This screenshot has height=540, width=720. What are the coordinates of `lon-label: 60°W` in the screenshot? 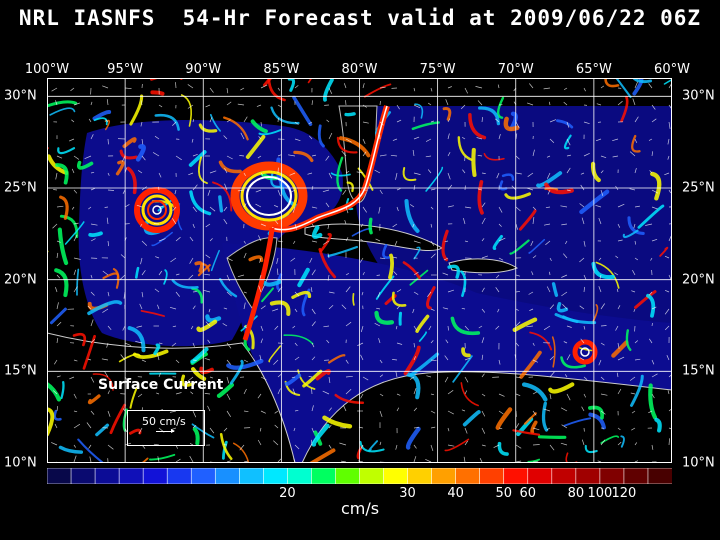 It's located at (672, 69).